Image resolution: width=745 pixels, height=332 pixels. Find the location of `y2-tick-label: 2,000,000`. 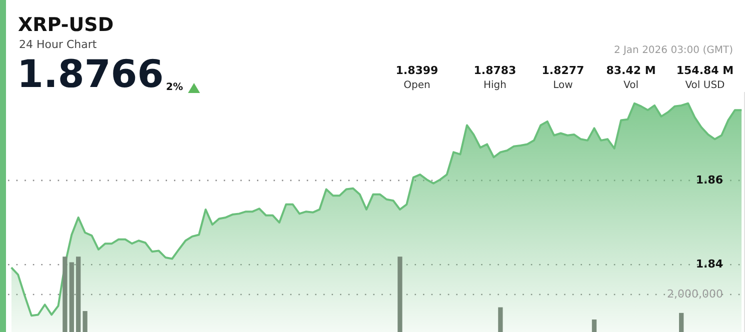

y2-tick-label: 2,000,000 is located at coordinates (695, 293).